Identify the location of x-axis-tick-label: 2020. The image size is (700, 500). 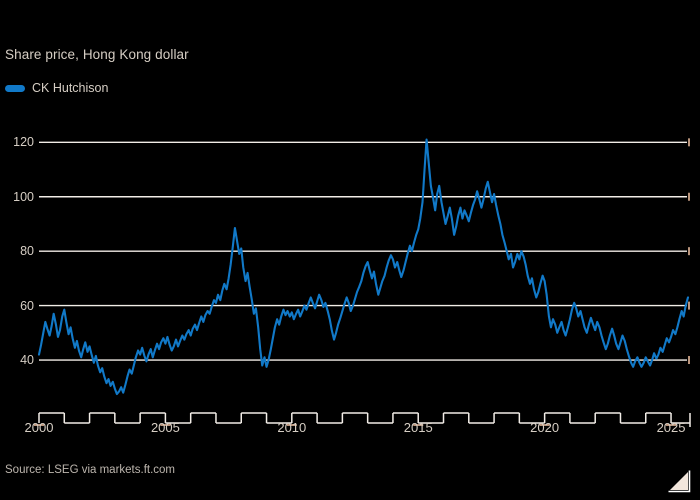
(545, 427).